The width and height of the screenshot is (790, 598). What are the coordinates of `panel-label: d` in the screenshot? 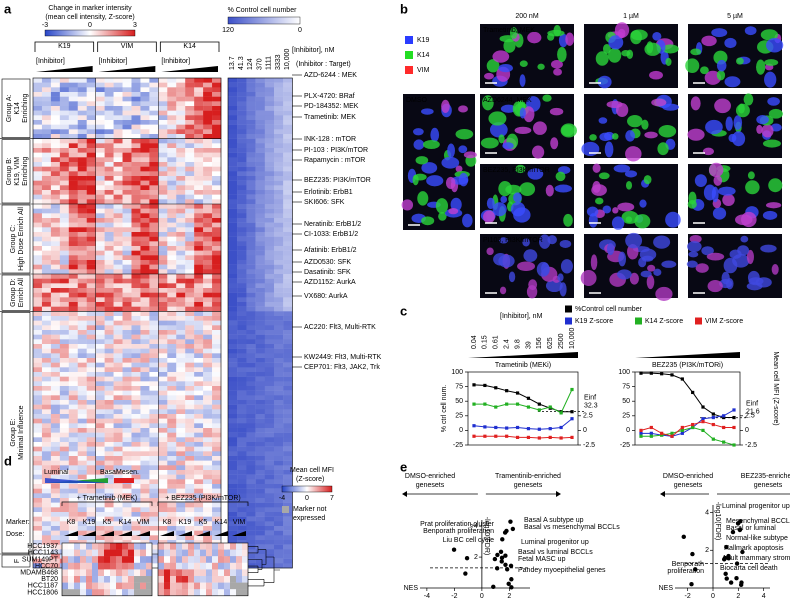 It's located at (8, 460).